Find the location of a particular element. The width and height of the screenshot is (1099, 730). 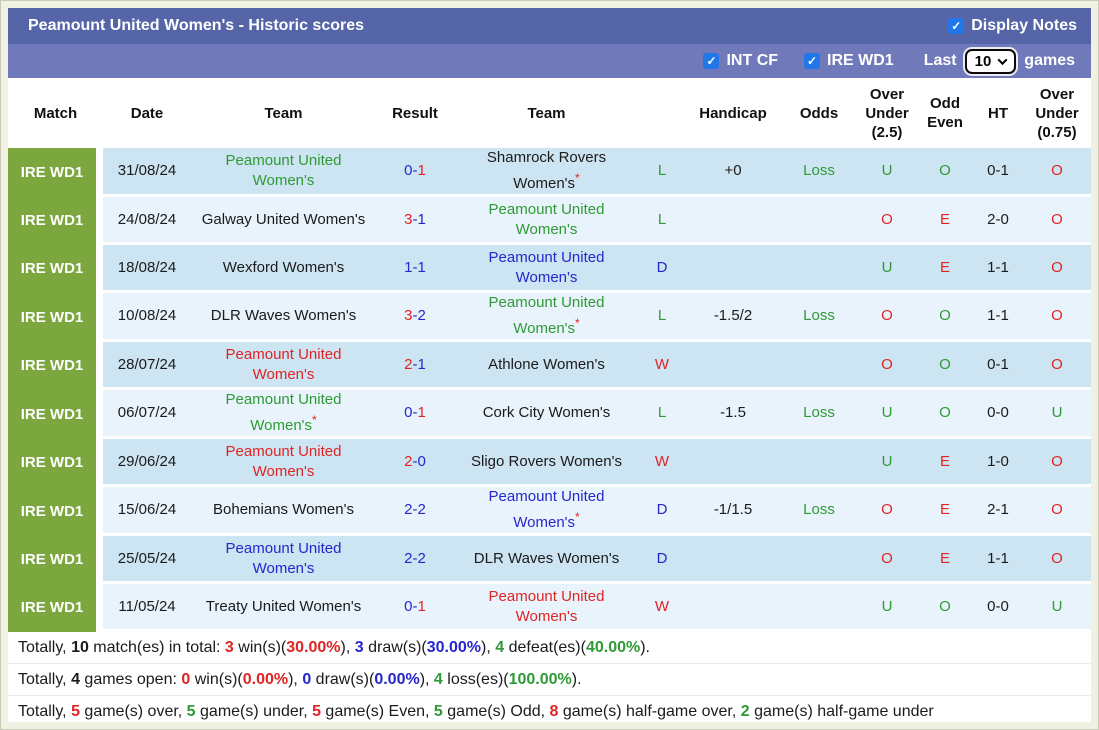

score: 2-1 is located at coordinates (415, 366).